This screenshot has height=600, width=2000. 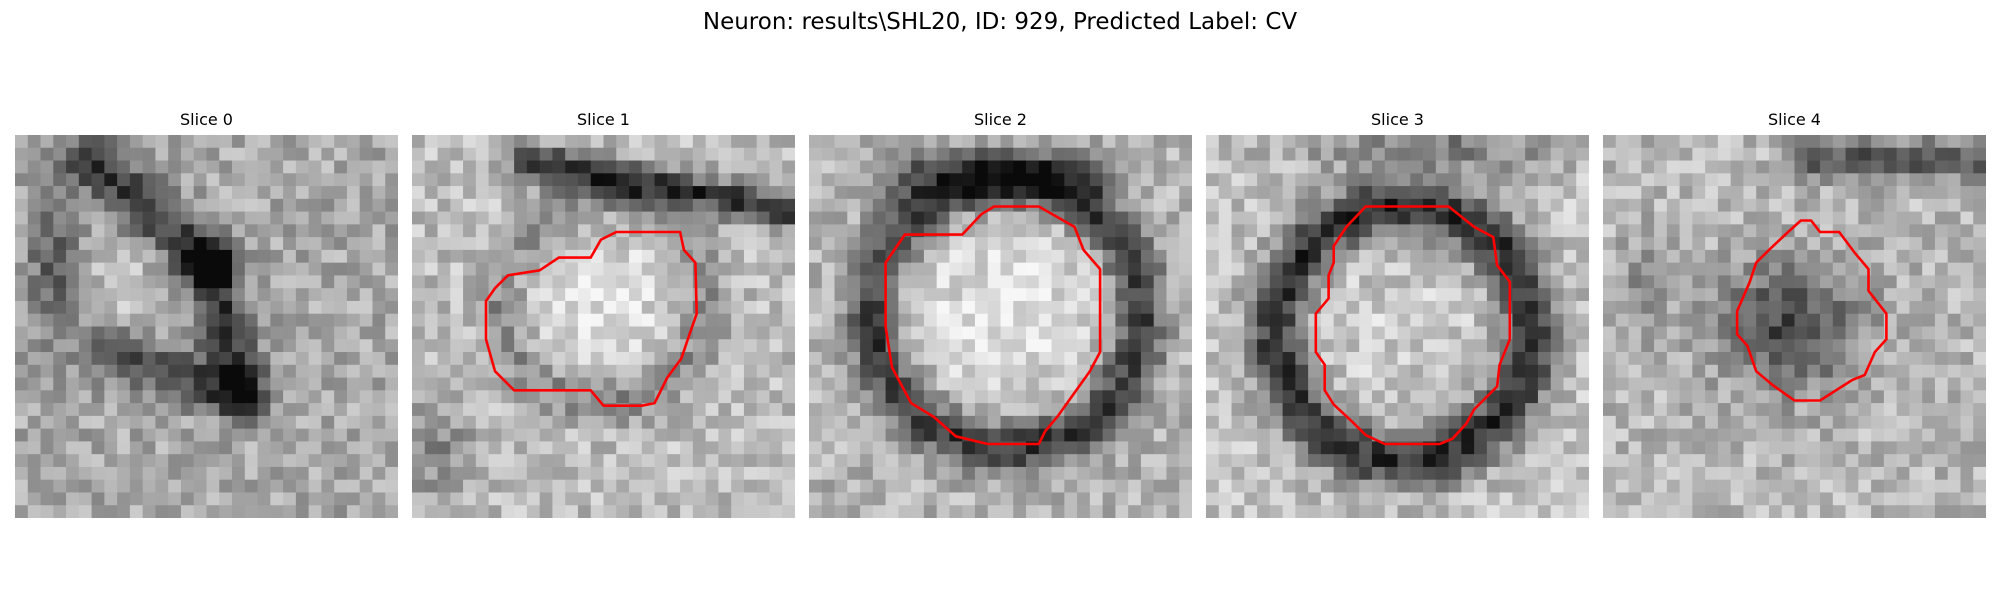 What do you see at coordinates (206, 119) in the screenshot?
I see `slice-title-0: Slice 0` at bounding box center [206, 119].